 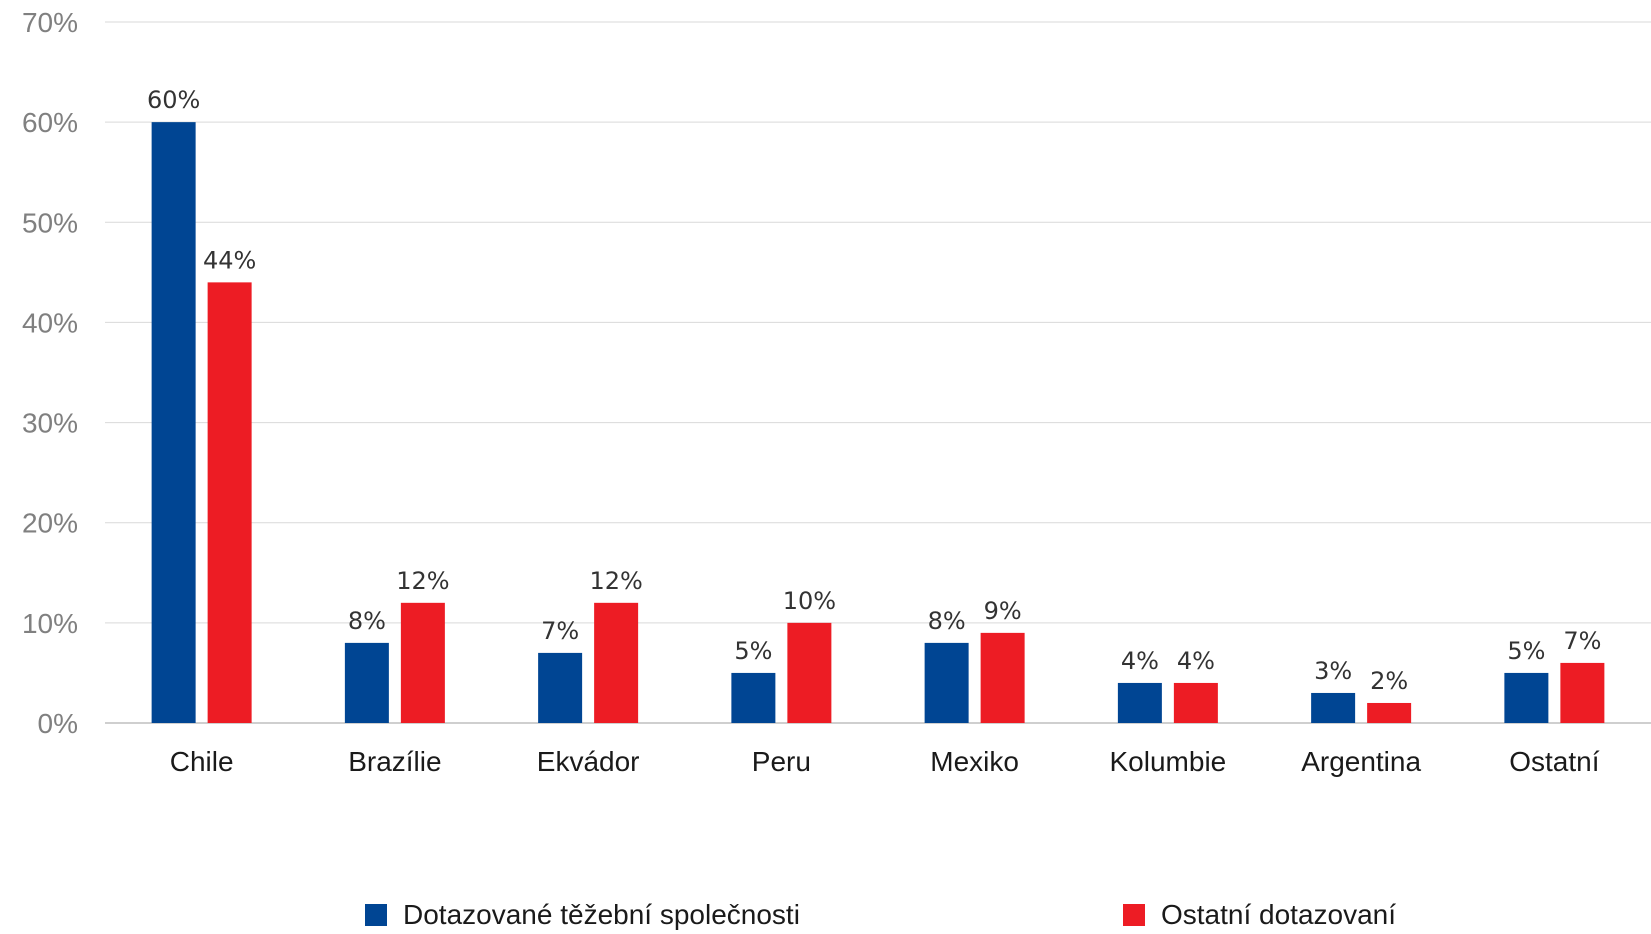 What do you see at coordinates (50, 623) in the screenshot?
I see `y-tick-label: 10%` at bounding box center [50, 623].